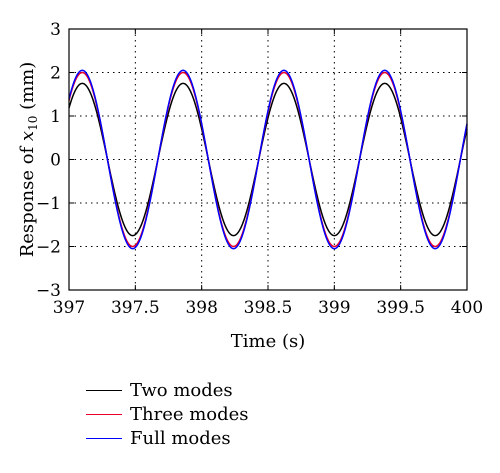 This screenshot has width=500, height=473. Describe the element at coordinates (48, 248) in the screenshot. I see `y-tick-label: −2` at that location.